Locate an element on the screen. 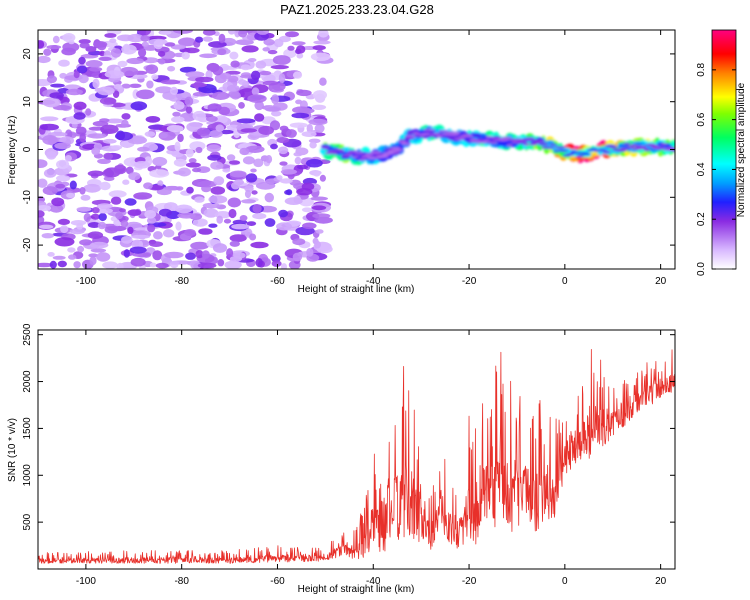 This screenshot has width=750, height=600. colorbar-label: Normalized spectral amplitude is located at coordinates (741, 149).